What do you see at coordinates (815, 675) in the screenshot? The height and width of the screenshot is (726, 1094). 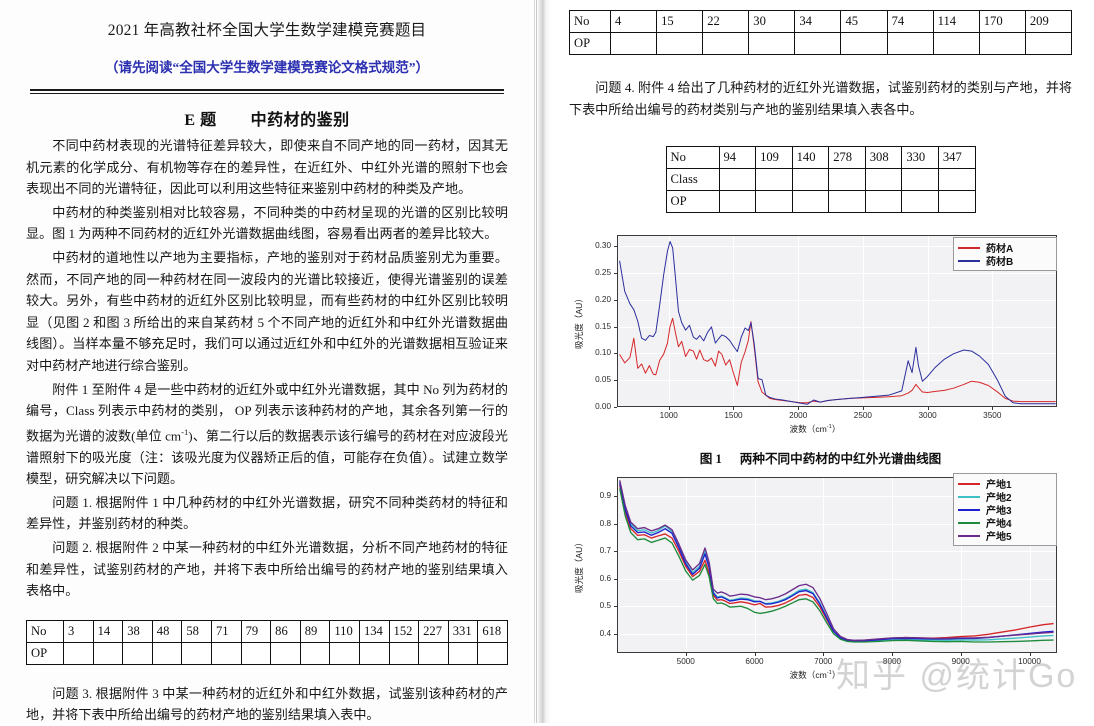 I see `x-axis-title: 波数（cm-1）` at bounding box center [815, 675].